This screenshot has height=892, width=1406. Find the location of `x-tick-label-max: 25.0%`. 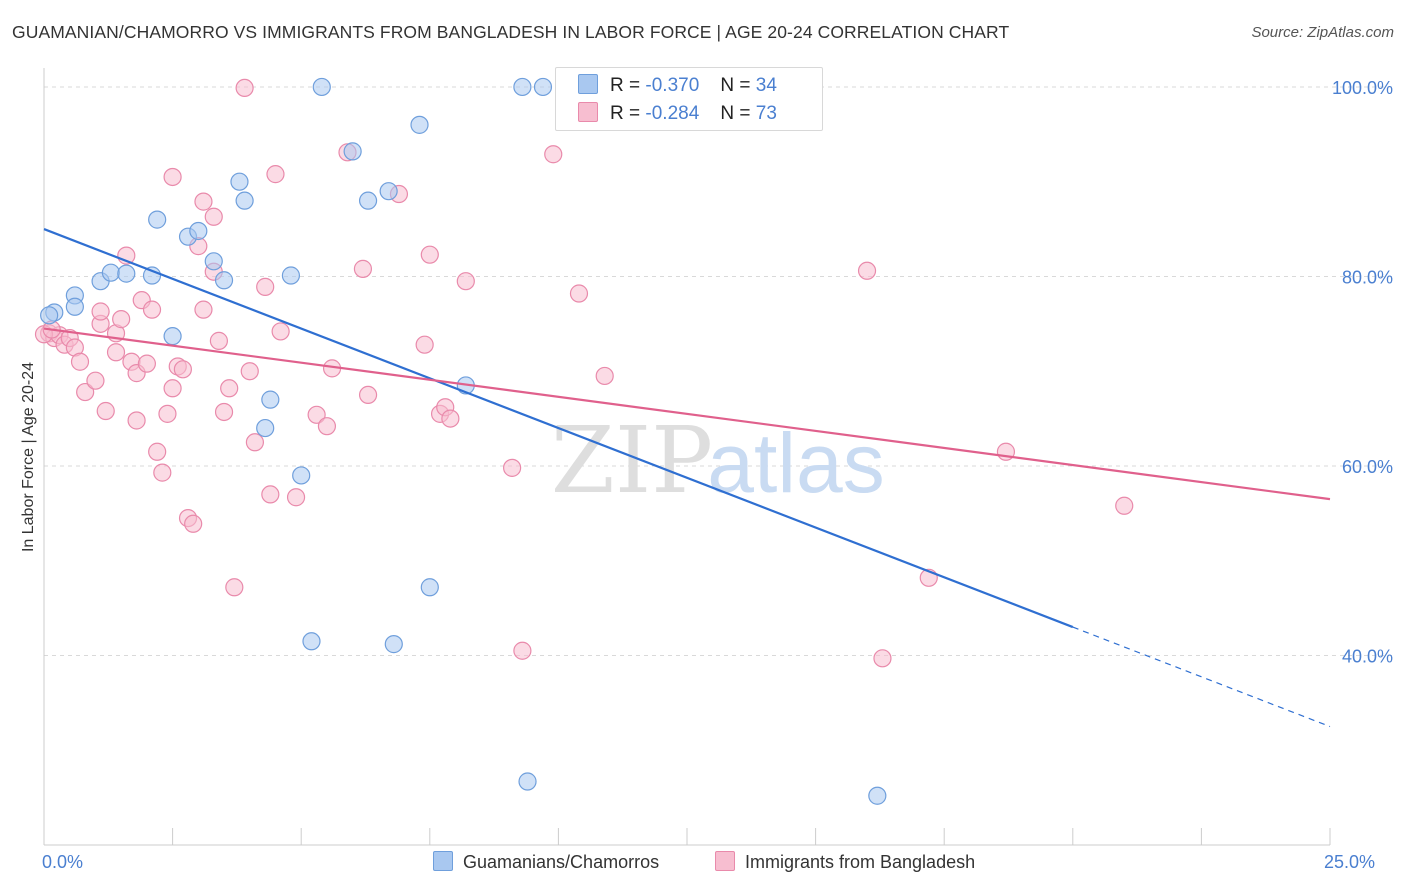

x-tick-label-max: 25.0% is located at coordinates (1350, 862).